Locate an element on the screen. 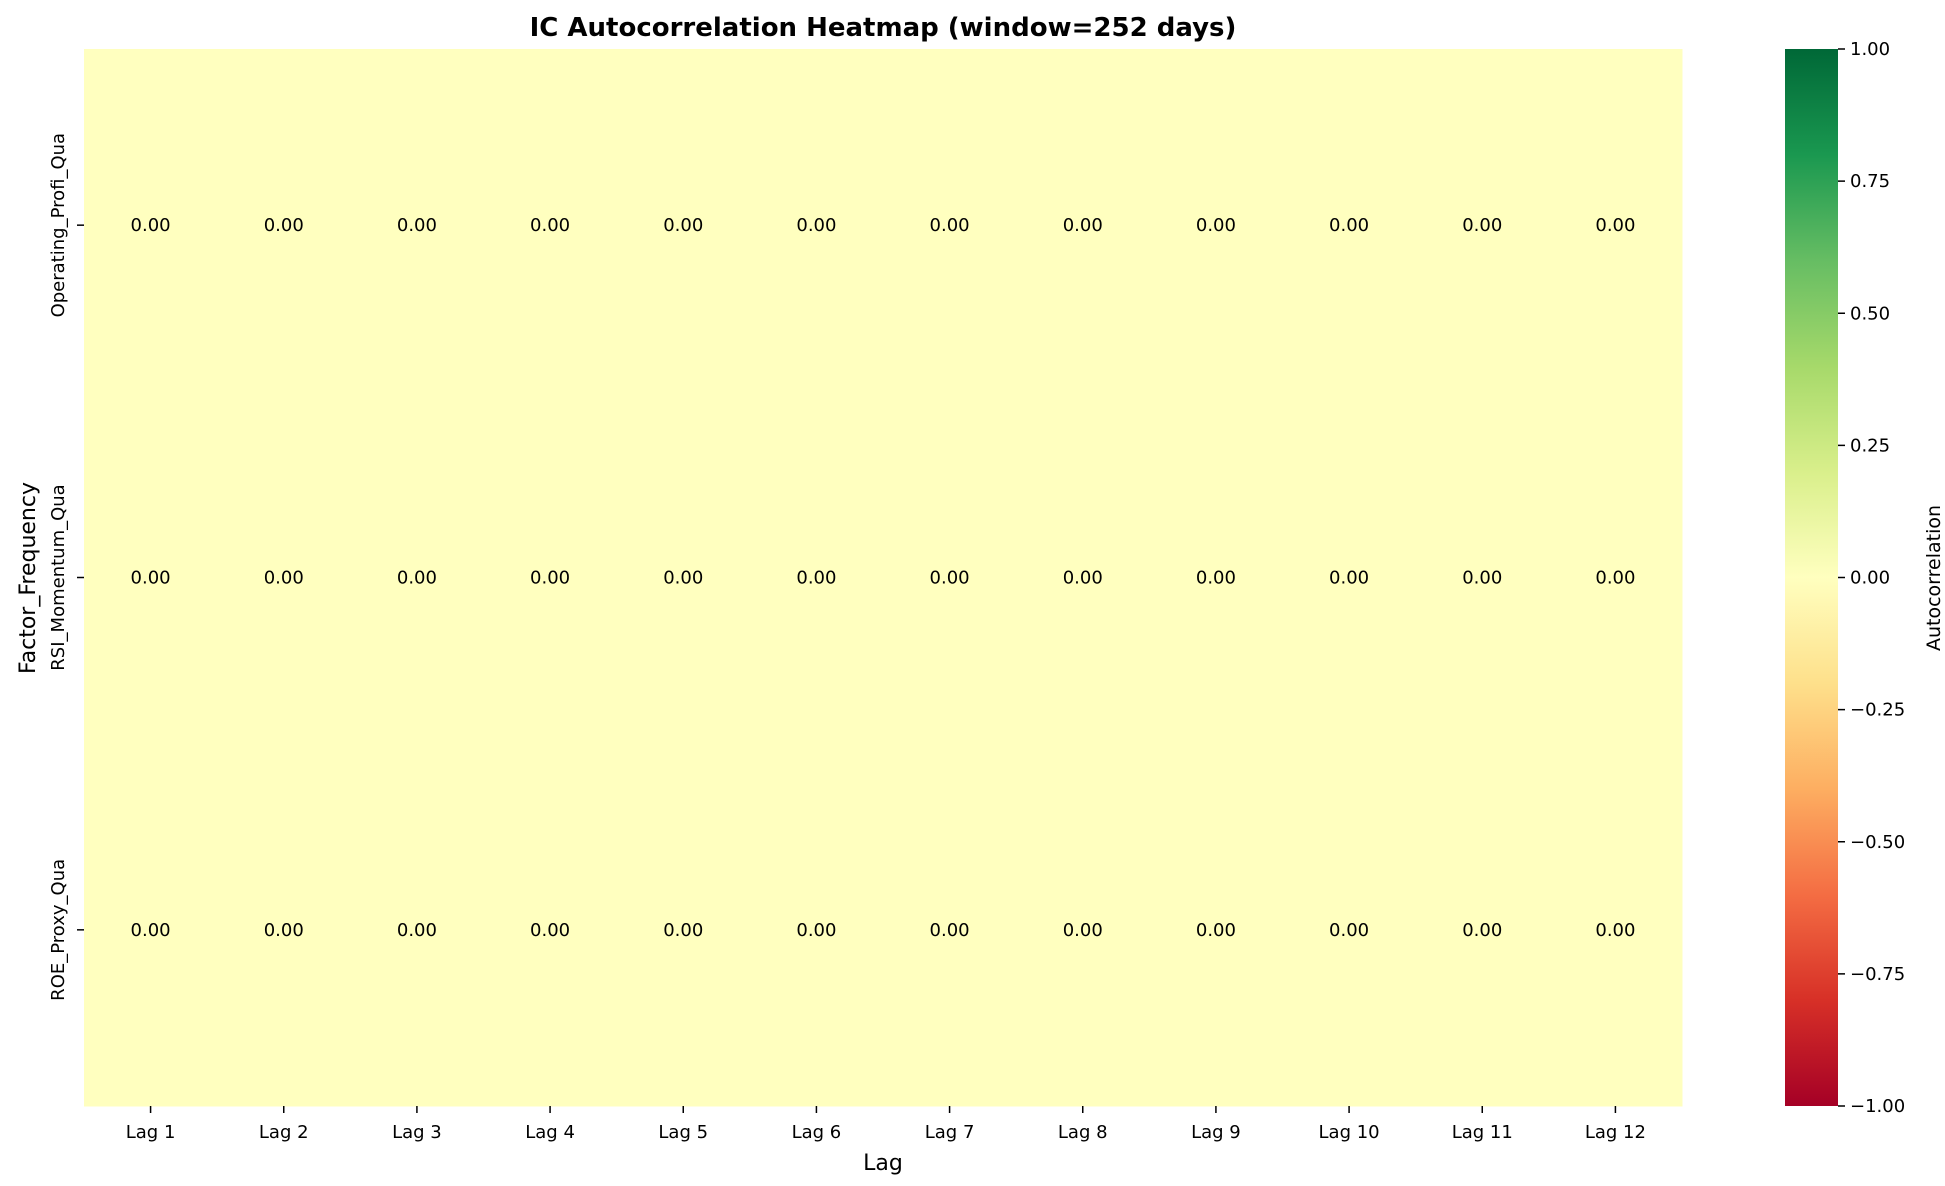 Image resolution: width=1945 pixels, height=1186 pixels. x-tick-label: Lag 4 is located at coordinates (550, 1132).